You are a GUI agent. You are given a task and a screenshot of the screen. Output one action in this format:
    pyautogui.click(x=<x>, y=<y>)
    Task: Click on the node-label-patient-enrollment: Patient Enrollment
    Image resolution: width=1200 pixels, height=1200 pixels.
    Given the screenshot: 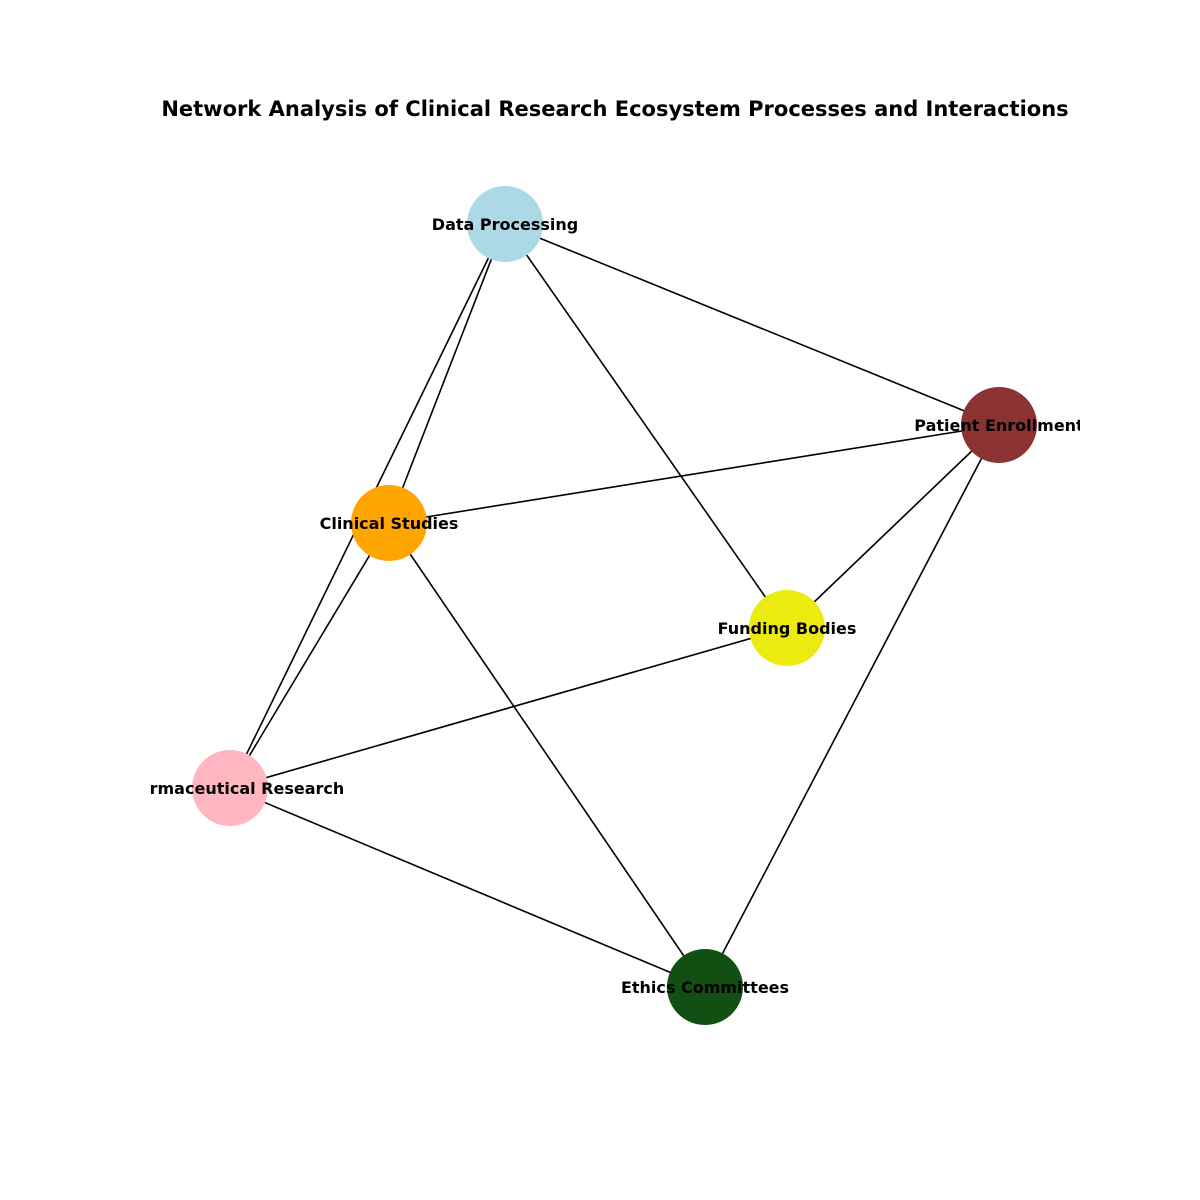 What is the action you would take?
    pyautogui.click(x=999, y=425)
    